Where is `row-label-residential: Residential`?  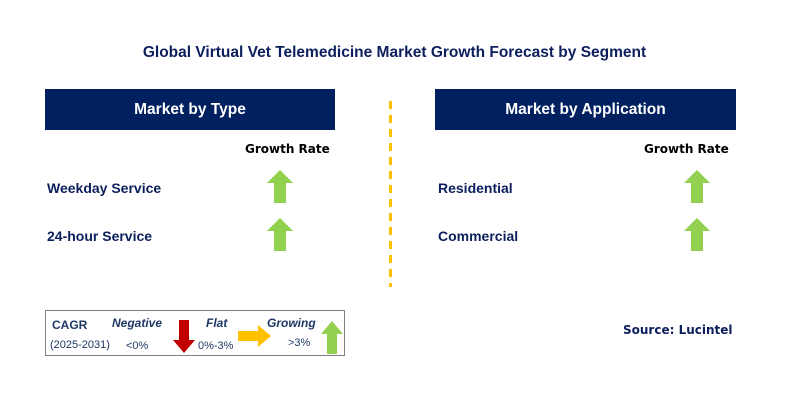 row-label-residential: Residential is located at coordinates (475, 188).